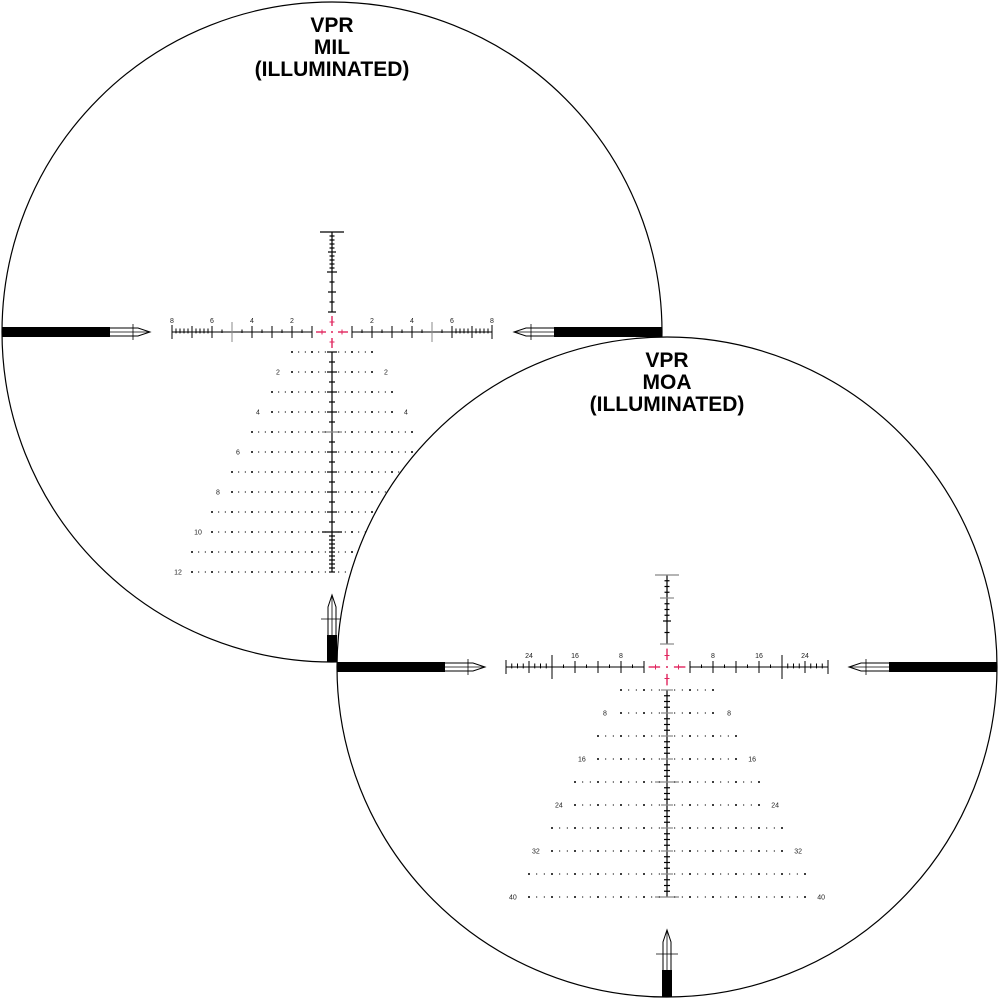 Image resolution: width=1000 pixels, height=1000 pixels. I want to click on windage-label: 8, so click(713, 656).